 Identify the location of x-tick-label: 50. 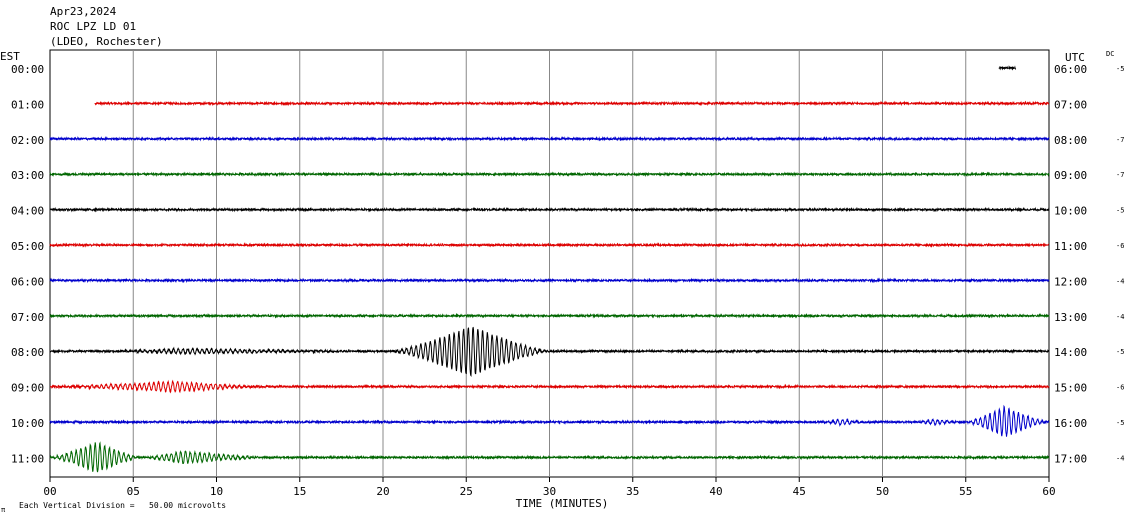
(882, 491).